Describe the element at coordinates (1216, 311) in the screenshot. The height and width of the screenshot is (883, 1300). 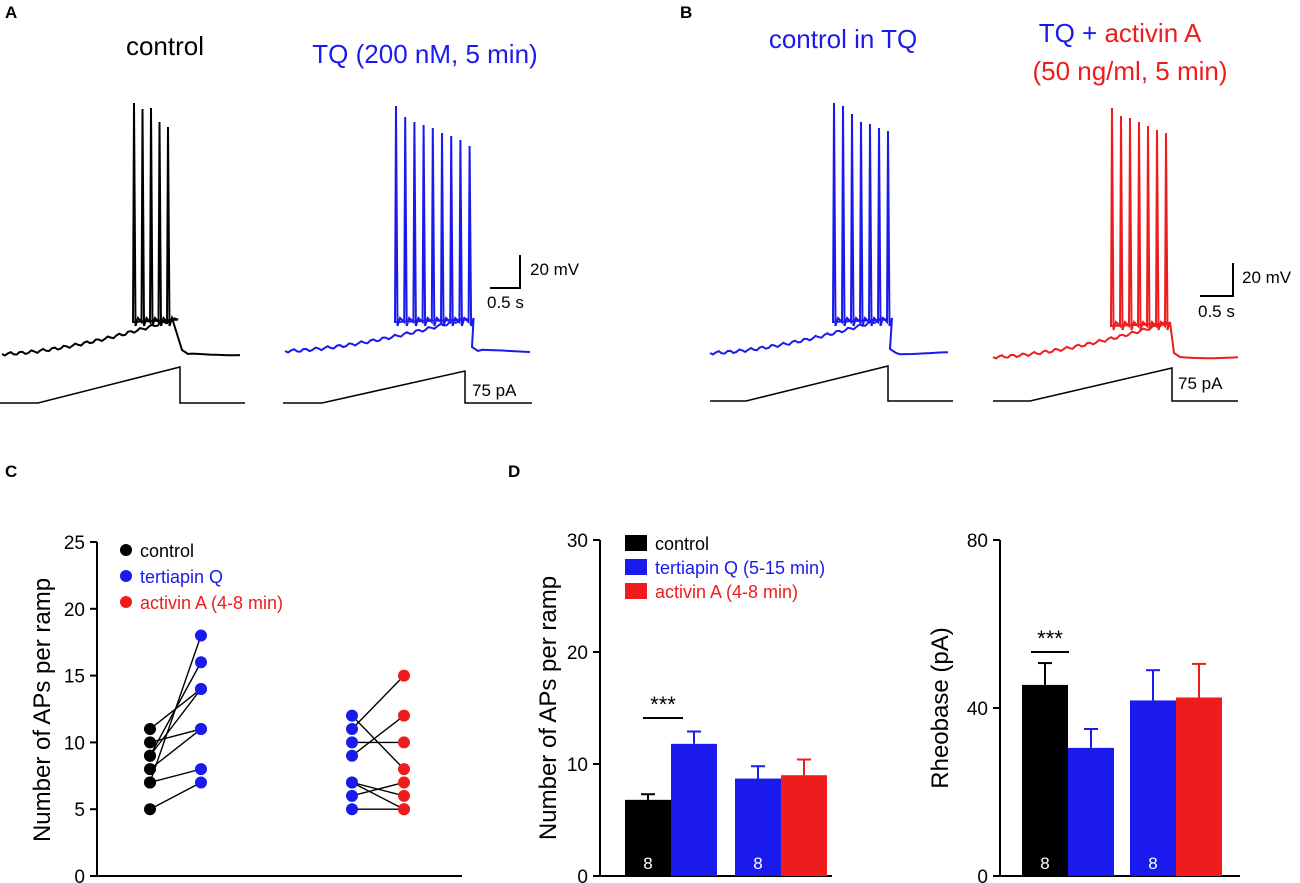
I see `scale-bar-time-b: 0.5 s` at that location.